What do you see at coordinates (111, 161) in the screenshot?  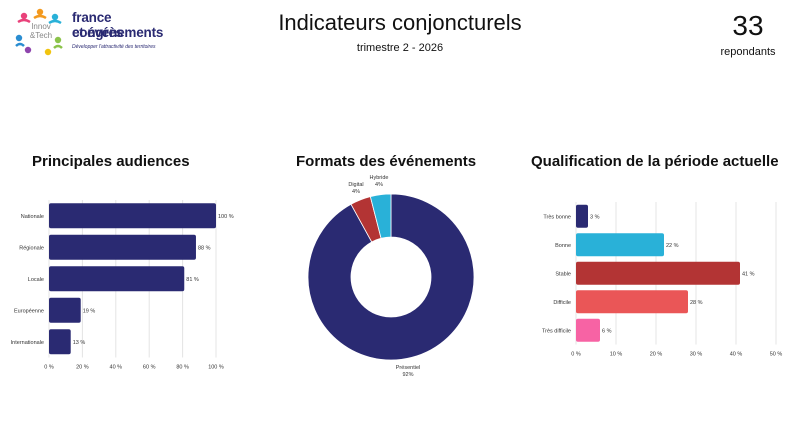 I see `audiences-chart-title: Principales audiences` at bounding box center [111, 161].